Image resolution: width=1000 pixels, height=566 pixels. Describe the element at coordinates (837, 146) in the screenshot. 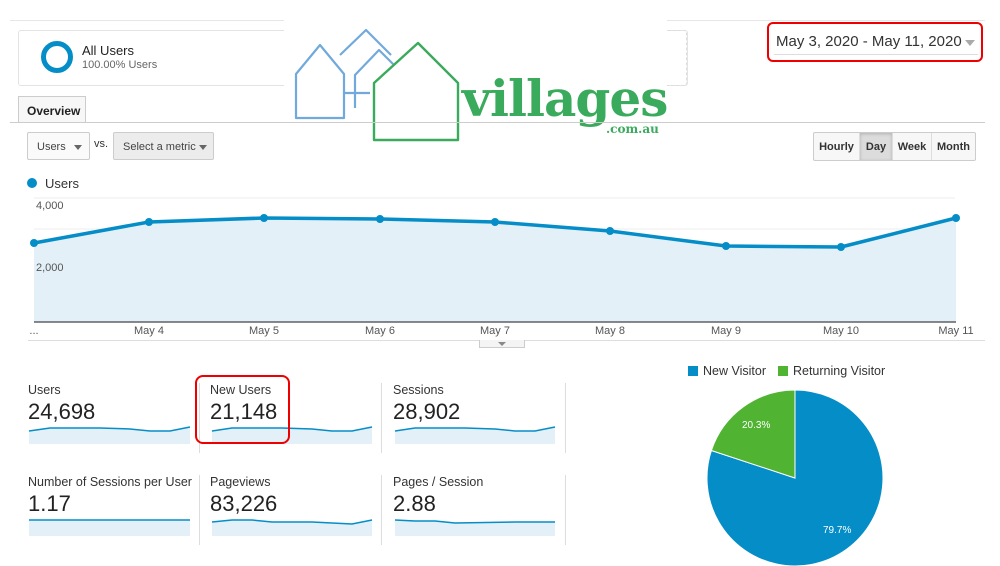

I see `hourly-button: Hourly` at that location.